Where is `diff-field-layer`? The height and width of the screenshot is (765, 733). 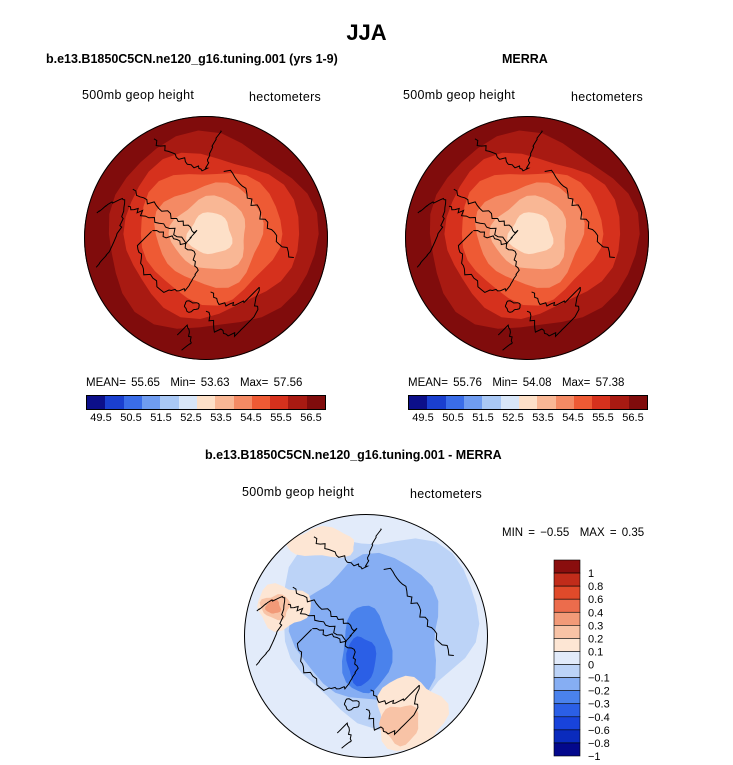 diff-field-layer is located at coordinates (366, 636).